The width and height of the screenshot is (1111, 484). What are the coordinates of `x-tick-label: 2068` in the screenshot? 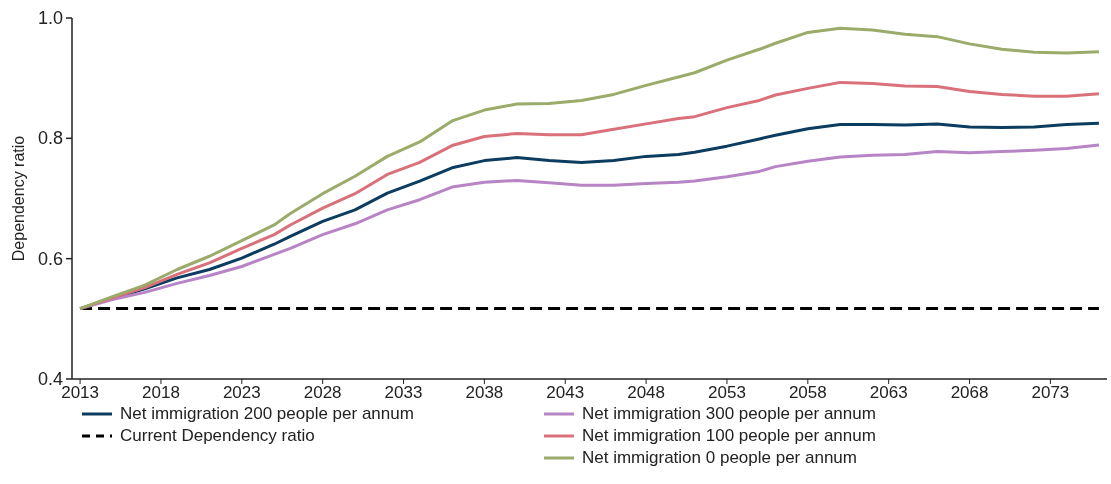 It's located at (969, 393).